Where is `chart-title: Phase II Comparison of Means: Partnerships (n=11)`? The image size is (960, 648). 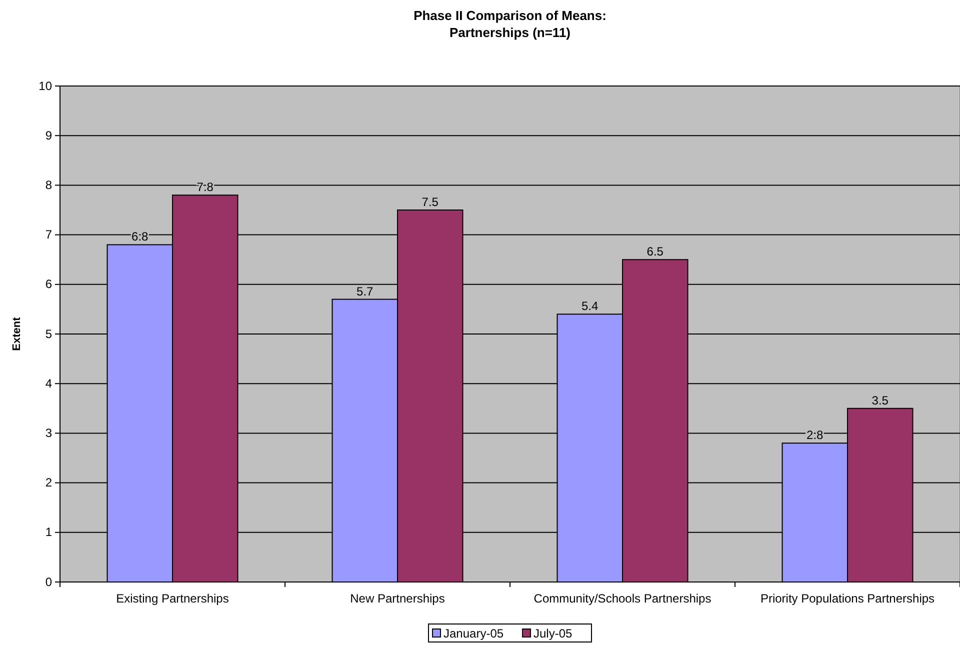
chart-title: Phase II Comparison of Means: Partnerships (n=11) is located at coordinates (510, 24).